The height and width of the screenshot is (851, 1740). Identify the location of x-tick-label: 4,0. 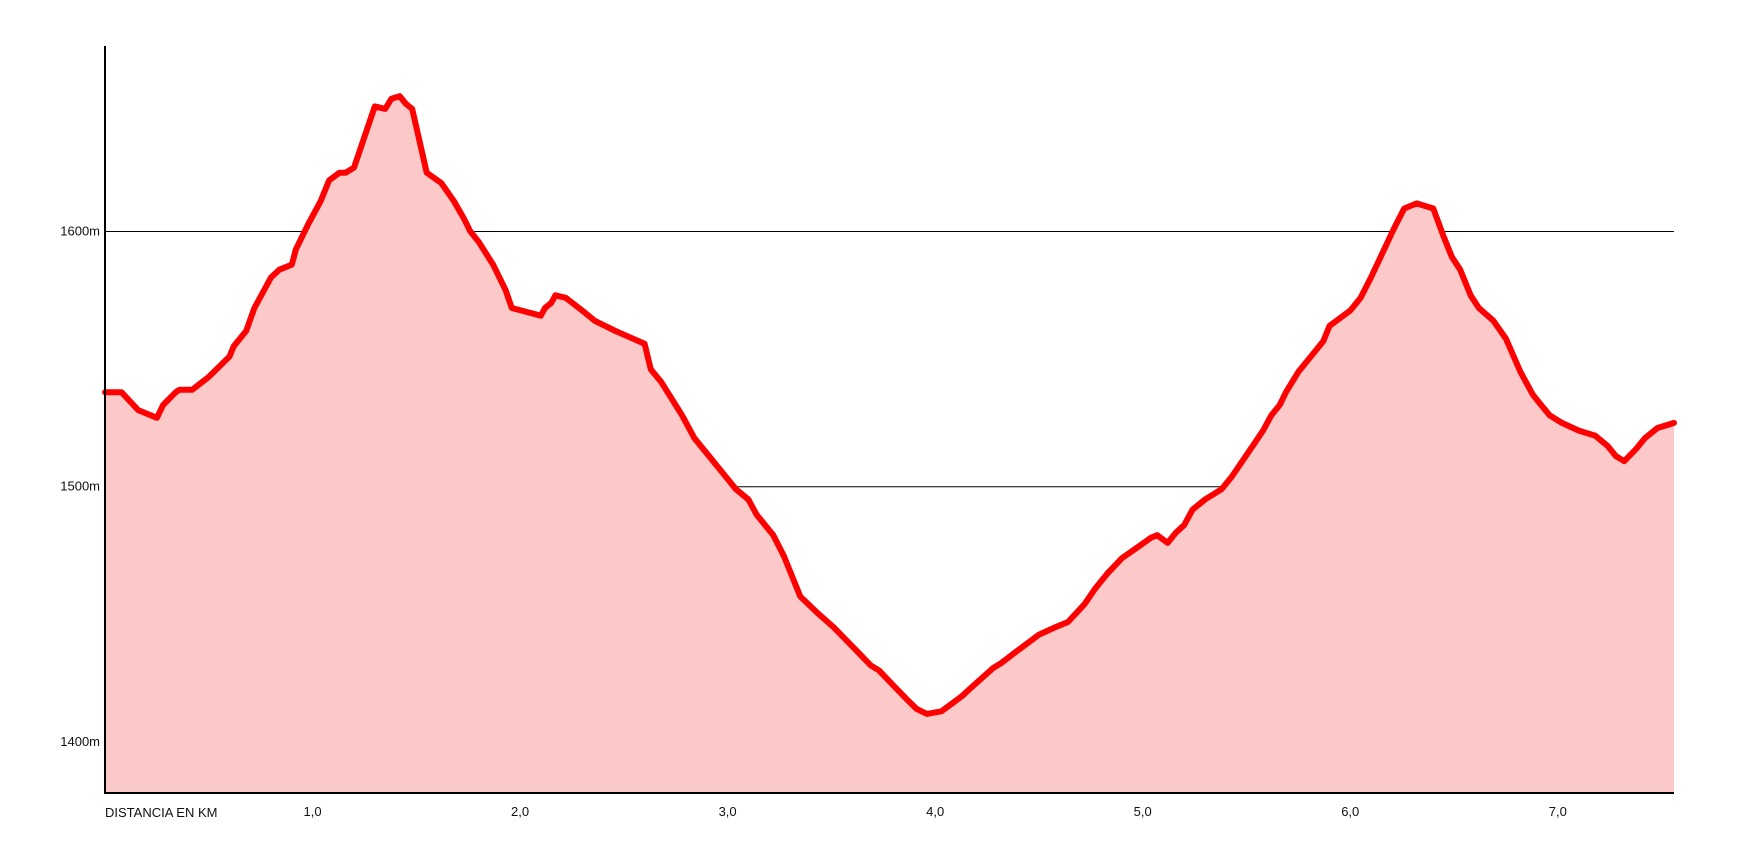
(935, 811).